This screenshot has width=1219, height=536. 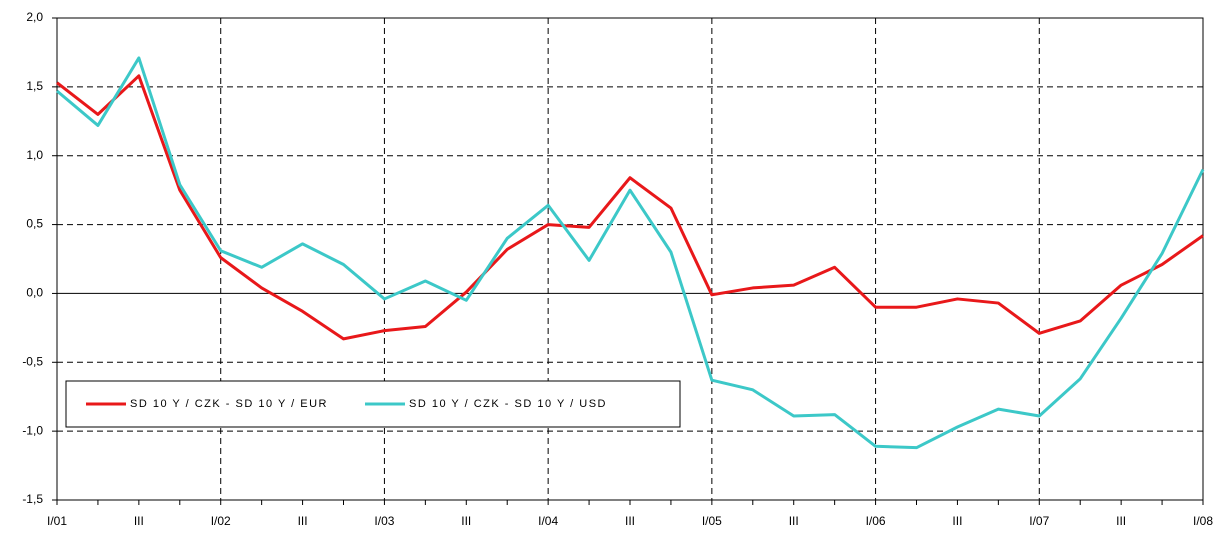 I want to click on y-tick-label: 0,5, so click(x=34, y=224).